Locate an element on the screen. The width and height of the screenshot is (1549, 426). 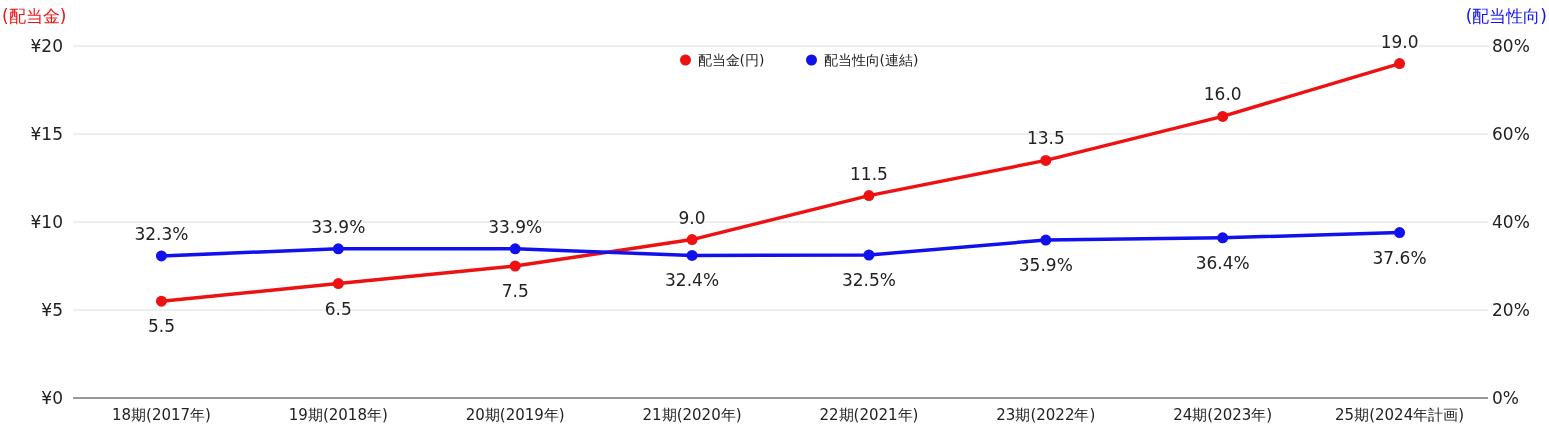
data-label: 9.0 is located at coordinates (692, 217).